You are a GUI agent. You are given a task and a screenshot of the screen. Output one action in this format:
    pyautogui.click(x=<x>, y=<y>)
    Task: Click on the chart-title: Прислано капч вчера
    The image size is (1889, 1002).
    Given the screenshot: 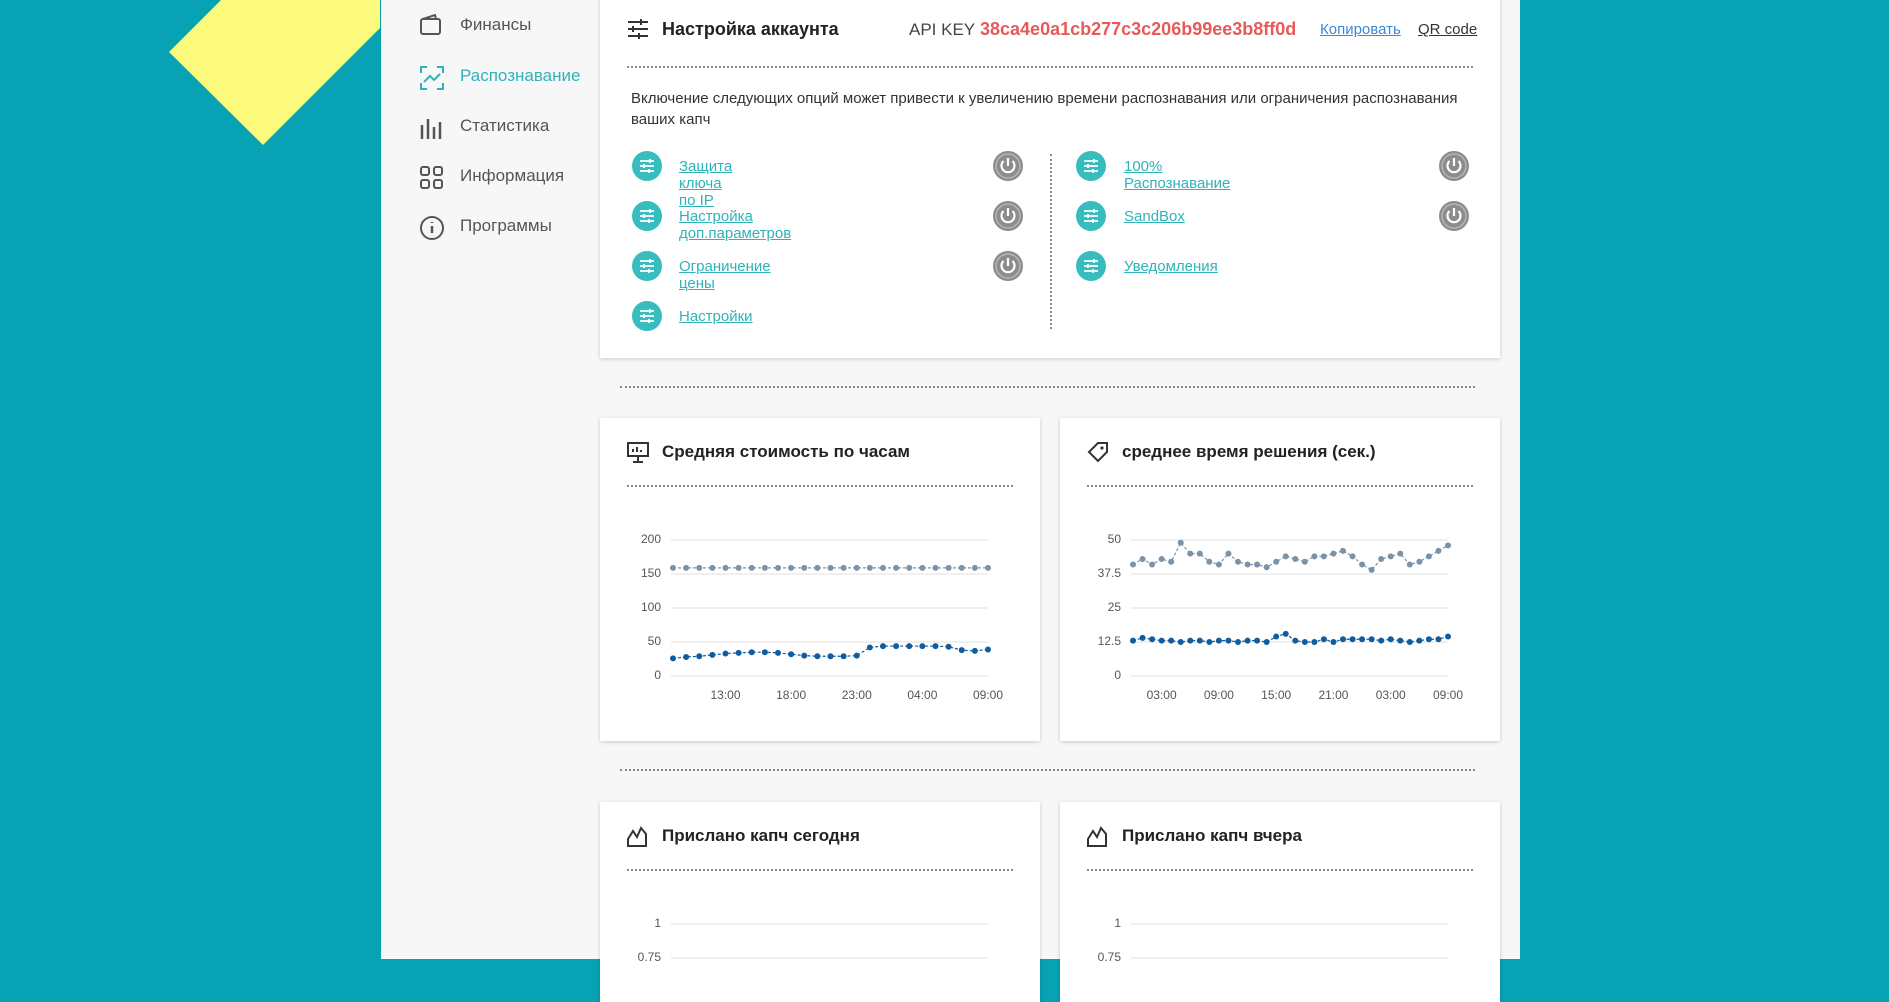 What is the action you would take?
    pyautogui.click(x=1212, y=835)
    